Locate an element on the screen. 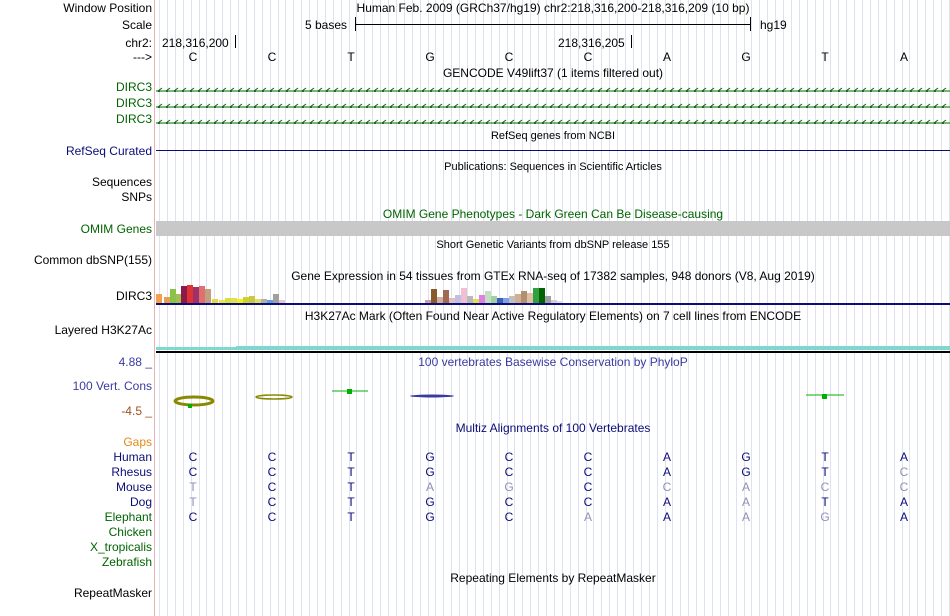  gtex-label: DIRC3 is located at coordinates (133, 296).